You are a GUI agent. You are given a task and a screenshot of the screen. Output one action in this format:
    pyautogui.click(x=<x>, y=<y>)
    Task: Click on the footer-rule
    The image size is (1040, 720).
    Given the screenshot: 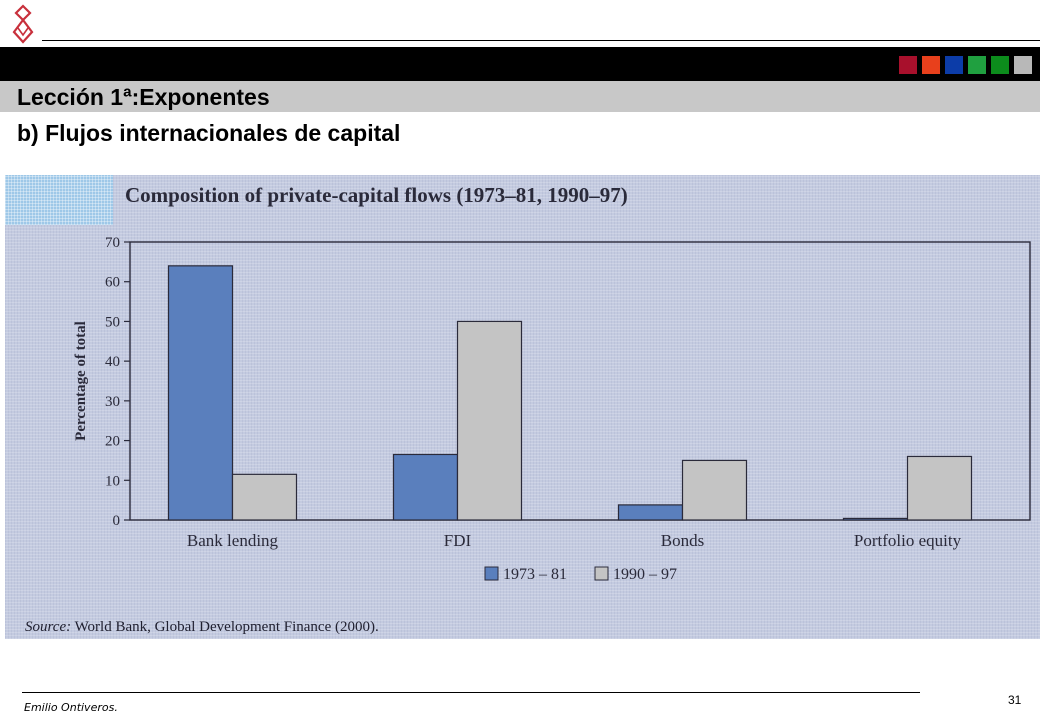 What is the action you would take?
    pyautogui.click(x=471, y=692)
    